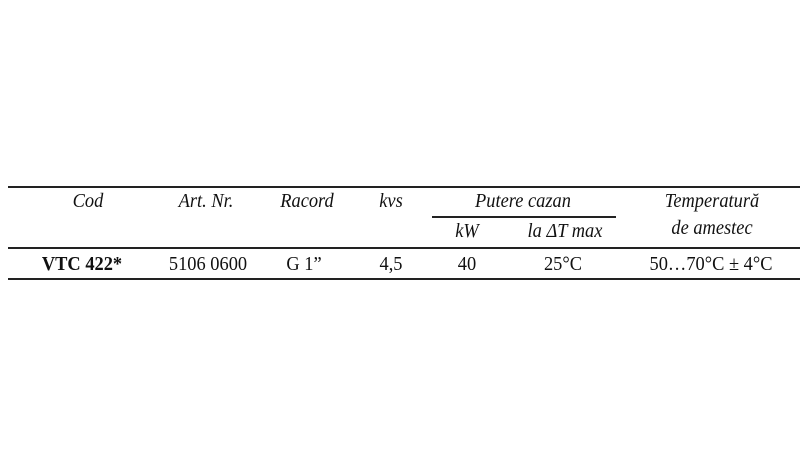 The image size is (800, 465). I want to click on header-art-nr: Art. Nr., so click(206, 201).